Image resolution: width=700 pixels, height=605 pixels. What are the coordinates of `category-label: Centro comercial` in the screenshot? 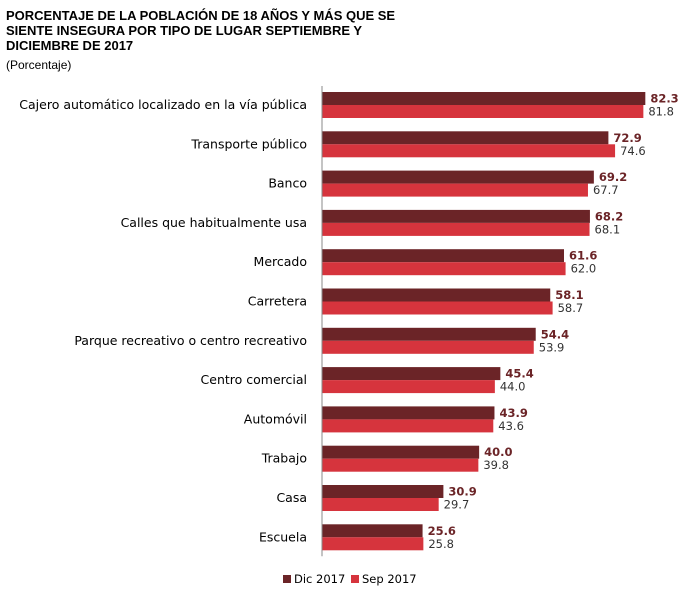 It's located at (254, 379).